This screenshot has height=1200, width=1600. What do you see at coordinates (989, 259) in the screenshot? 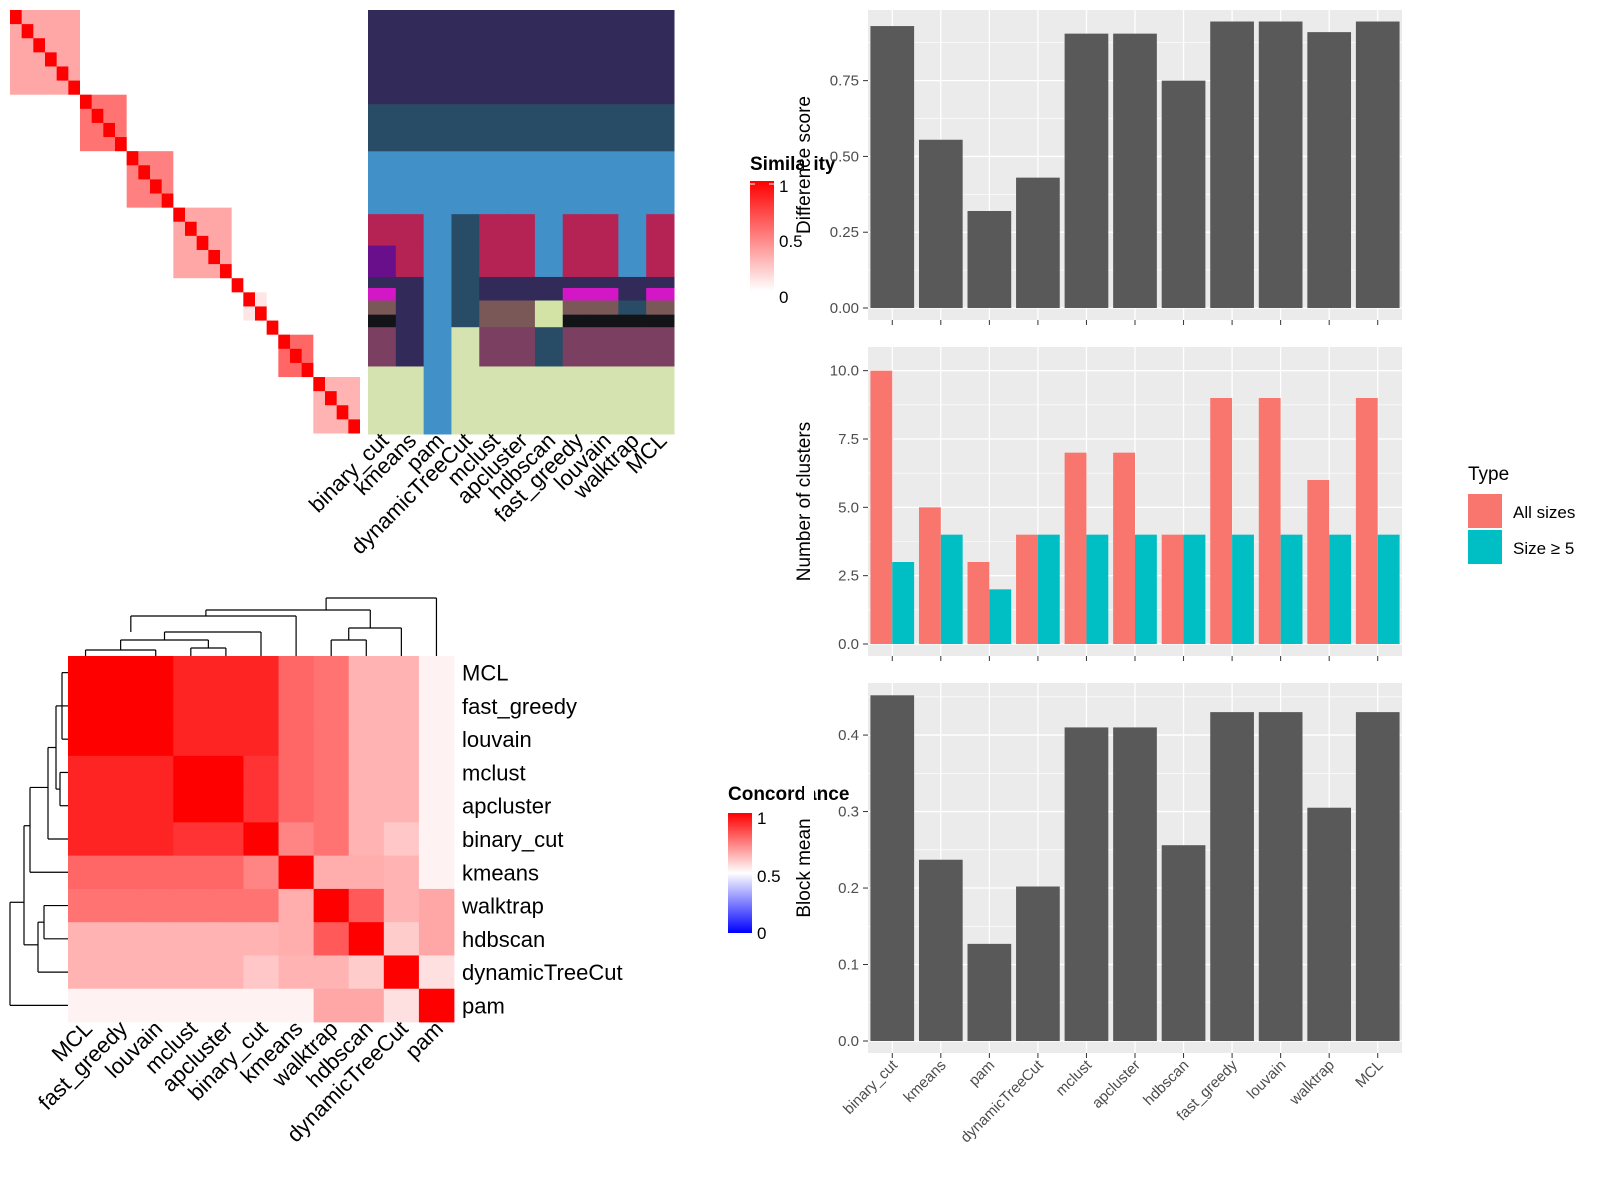
I see `bar-pam` at bounding box center [989, 259].